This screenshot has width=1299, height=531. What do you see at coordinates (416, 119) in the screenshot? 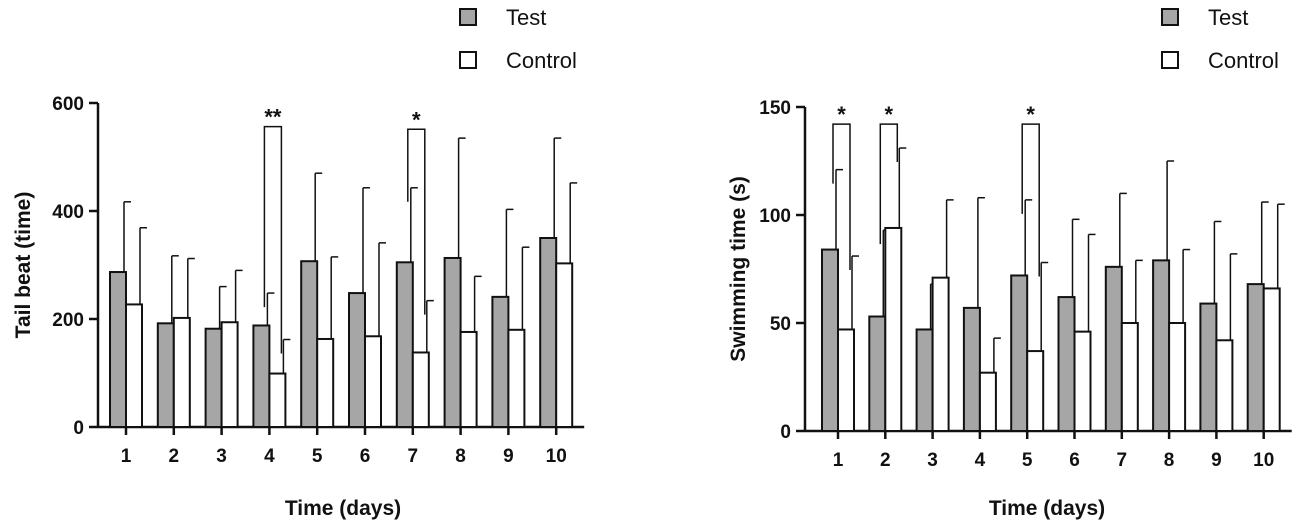
I see `tail-beat-significance-label: *` at bounding box center [416, 119].